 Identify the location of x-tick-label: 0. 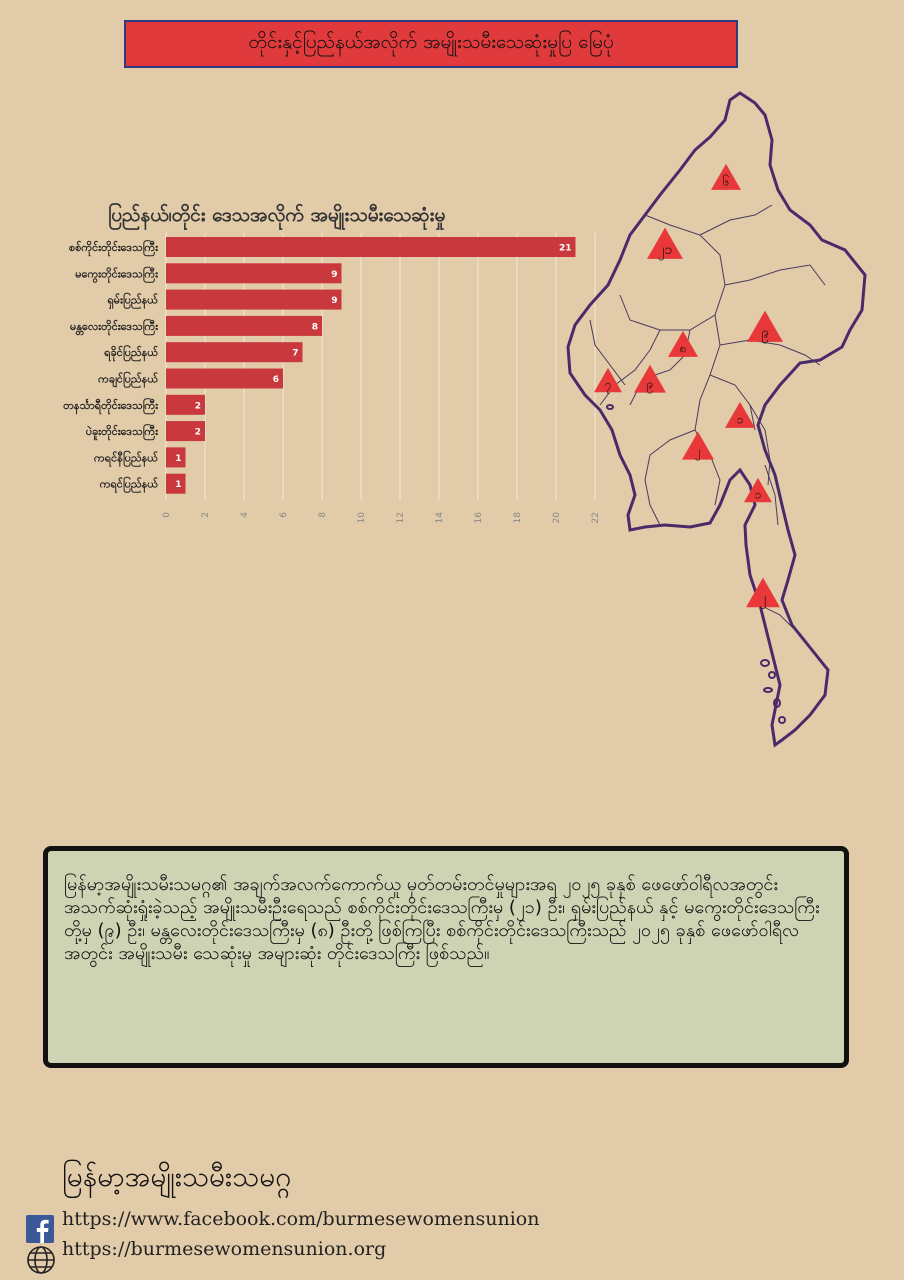
(167, 515).